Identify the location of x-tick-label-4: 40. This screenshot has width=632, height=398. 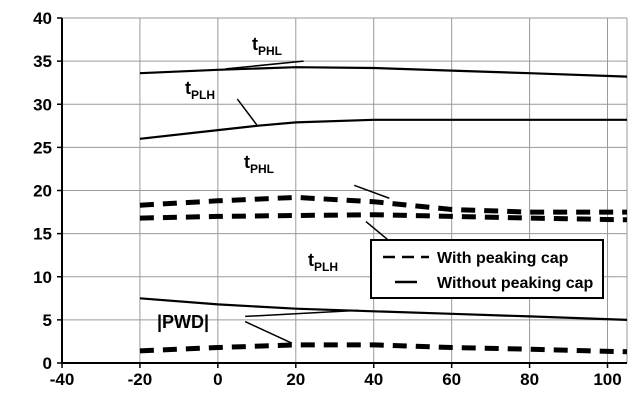
(373, 379).